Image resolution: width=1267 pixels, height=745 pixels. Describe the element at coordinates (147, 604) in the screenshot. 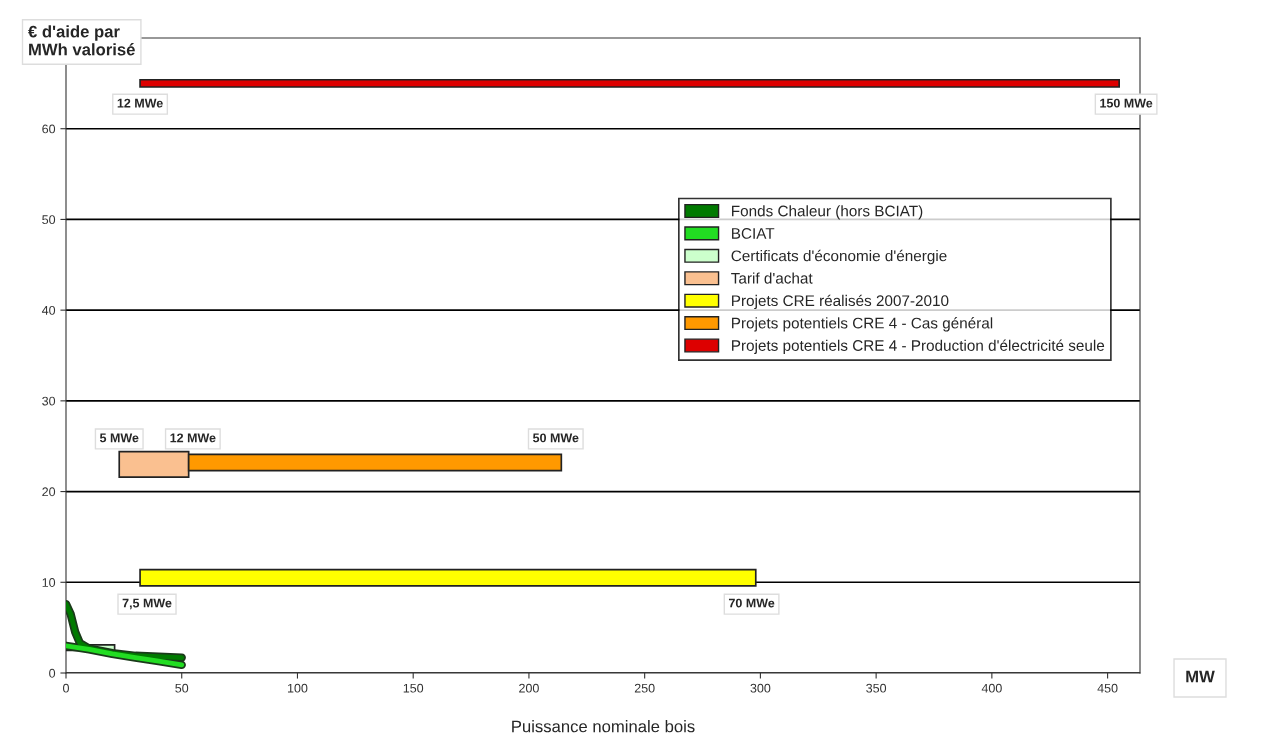

I see `annotation: 7,5 MWe` at that location.